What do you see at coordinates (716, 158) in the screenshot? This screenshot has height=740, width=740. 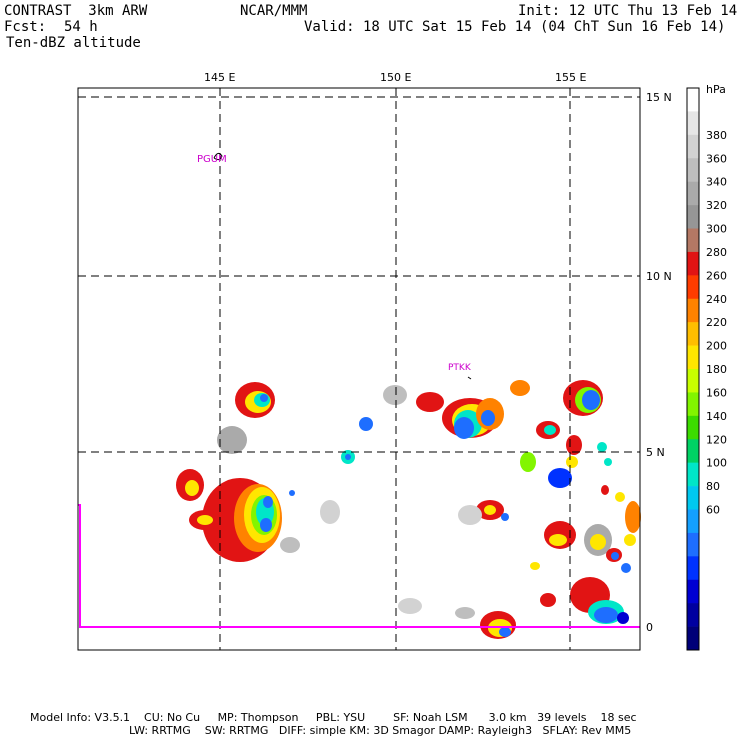 I see `colorbar-label: 360` at bounding box center [716, 158].